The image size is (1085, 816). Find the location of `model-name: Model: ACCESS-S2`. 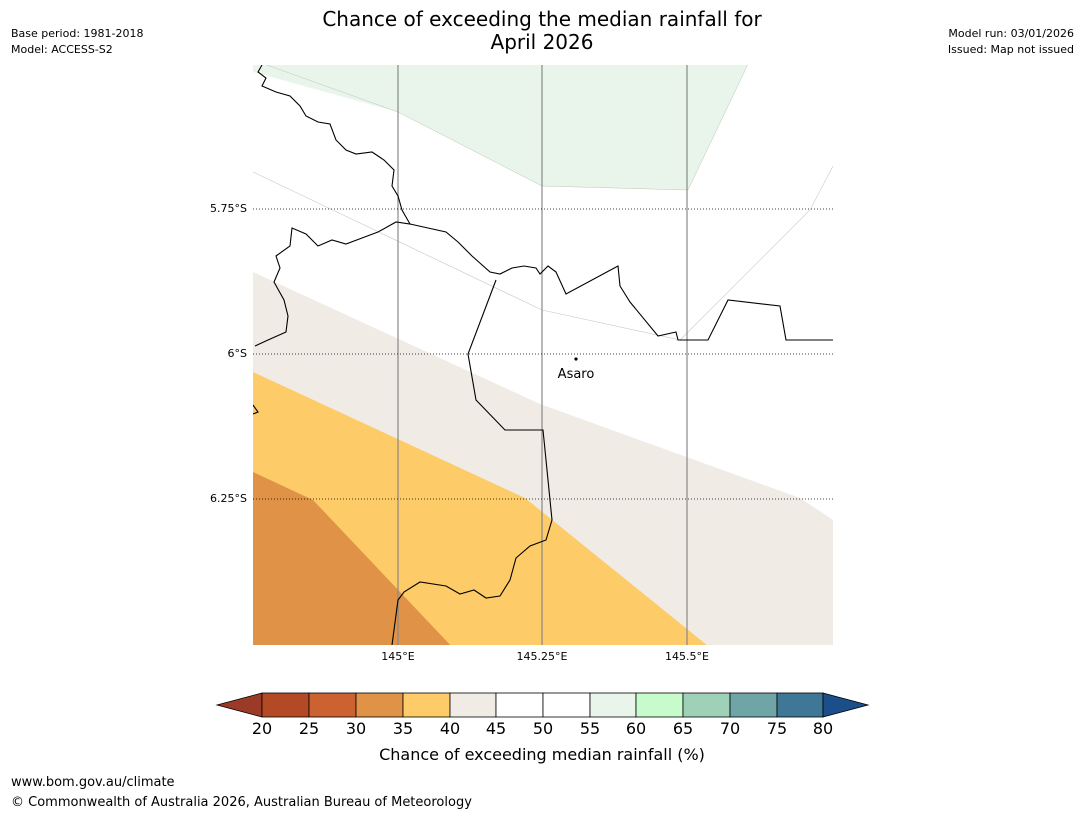

model-name: Model: ACCESS-S2 is located at coordinates (62, 49).